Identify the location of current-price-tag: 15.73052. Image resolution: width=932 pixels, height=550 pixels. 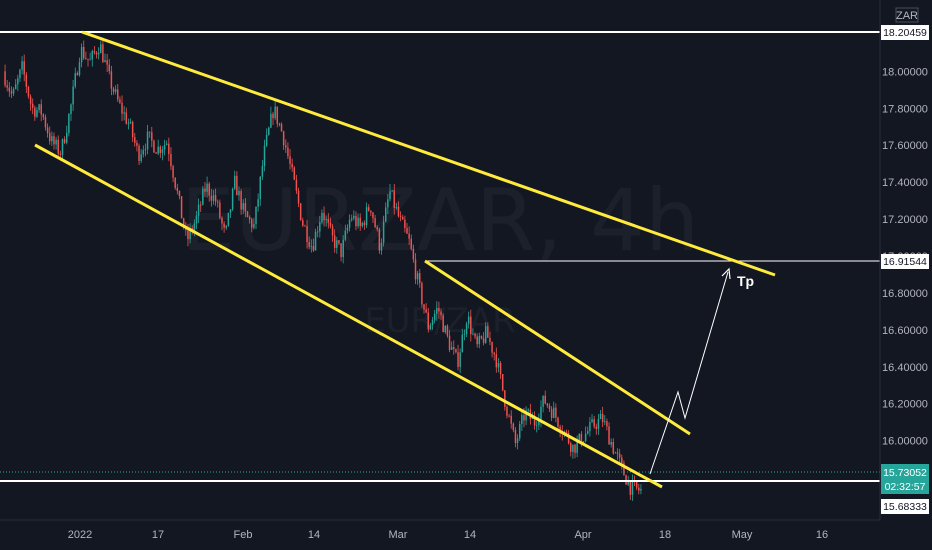
(905, 473).